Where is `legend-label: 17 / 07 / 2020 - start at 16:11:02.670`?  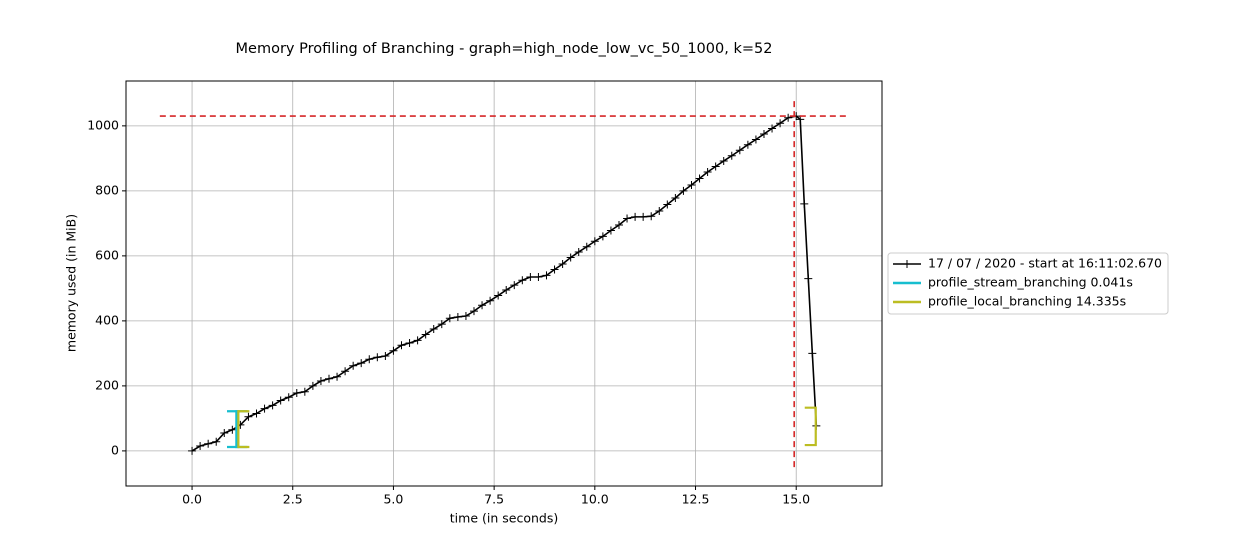 legend-label: 17 / 07 / 2020 - start at 16:11:02.670 is located at coordinates (1045, 263).